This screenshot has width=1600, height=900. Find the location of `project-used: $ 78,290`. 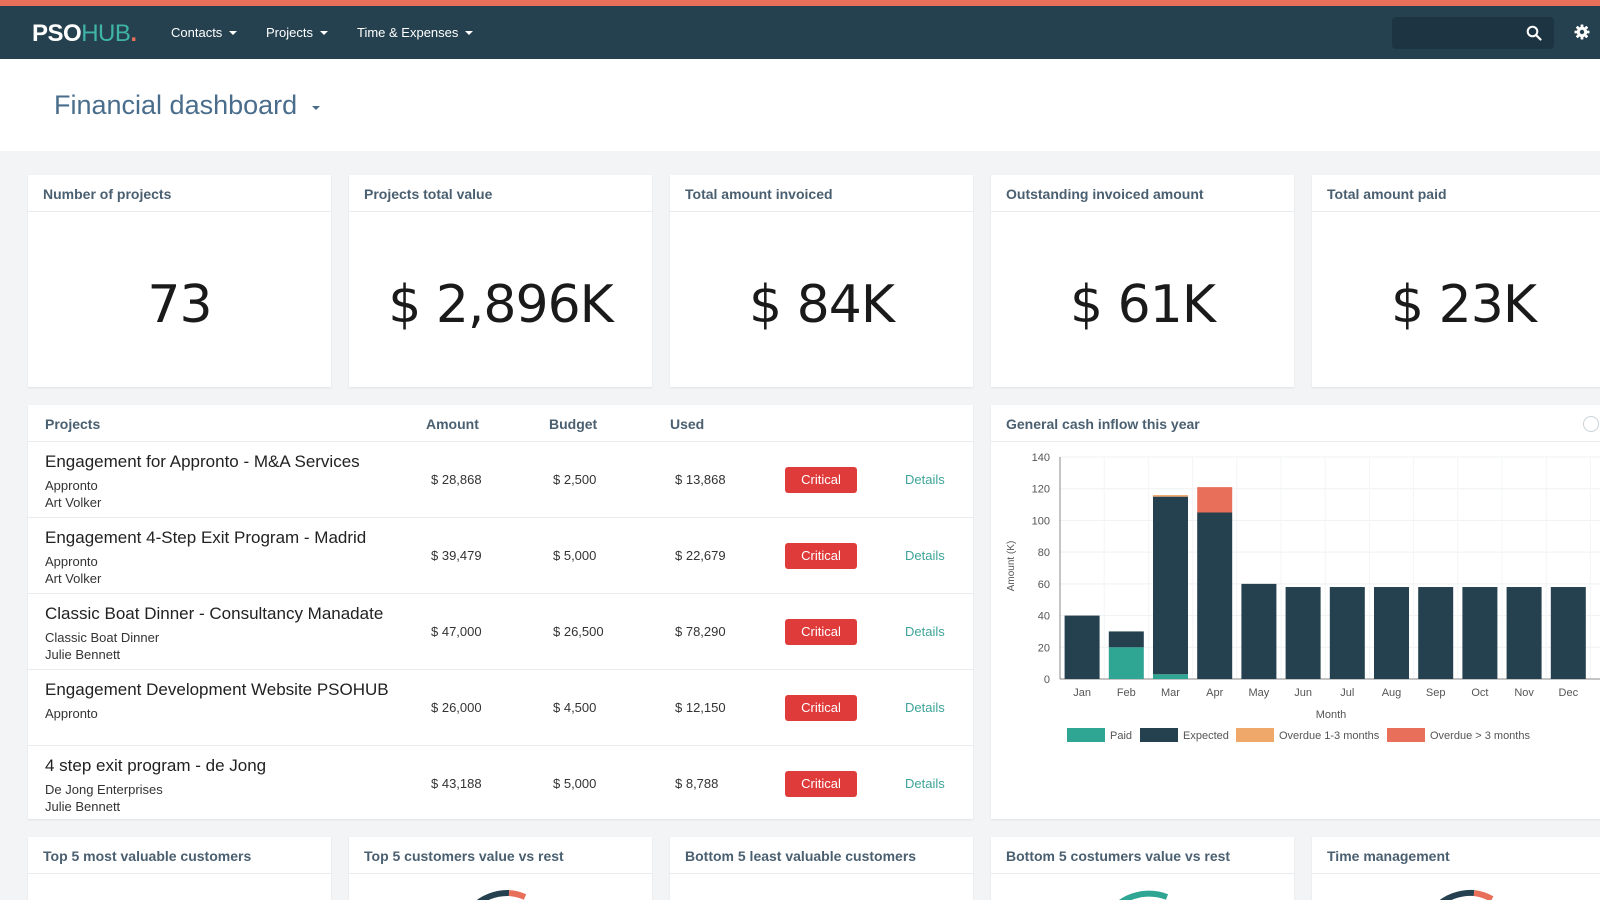

project-used: $ 78,290 is located at coordinates (700, 631).